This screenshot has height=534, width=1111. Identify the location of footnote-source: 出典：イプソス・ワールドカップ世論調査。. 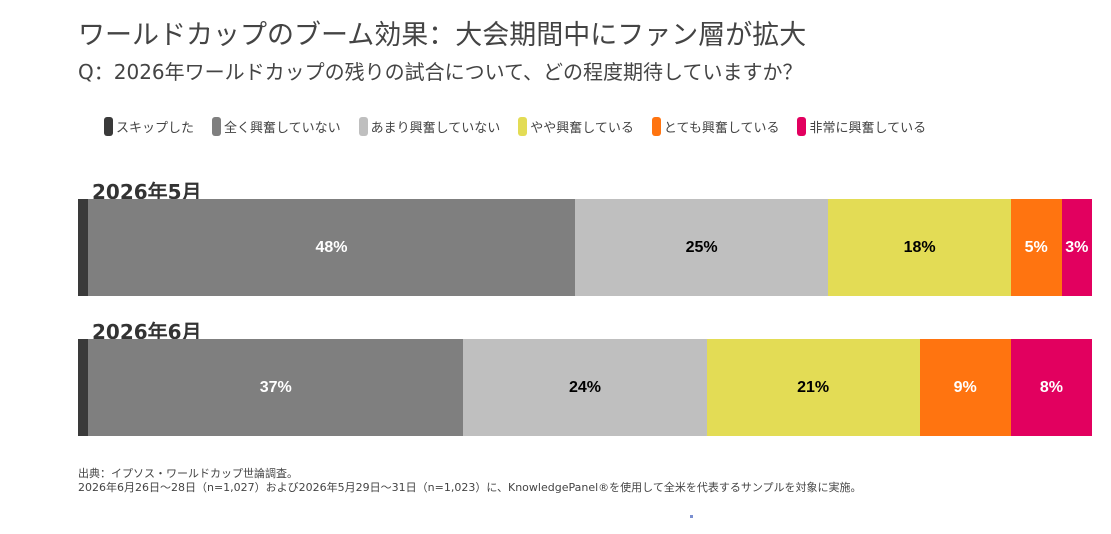
(188, 473).